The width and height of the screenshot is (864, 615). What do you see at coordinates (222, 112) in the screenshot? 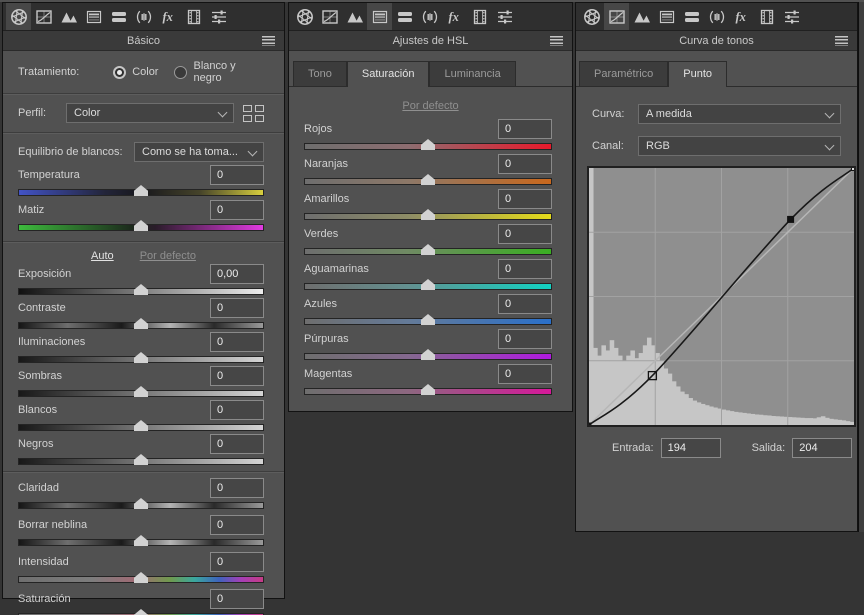
I see `chevron-down-icon` at bounding box center [222, 112].